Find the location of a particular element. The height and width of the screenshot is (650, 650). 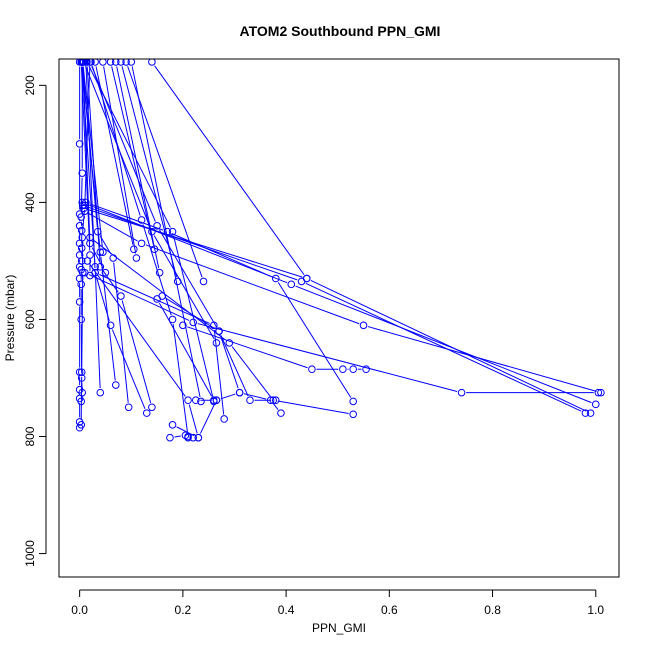

y-tick-label: 600 is located at coordinates (30, 319).